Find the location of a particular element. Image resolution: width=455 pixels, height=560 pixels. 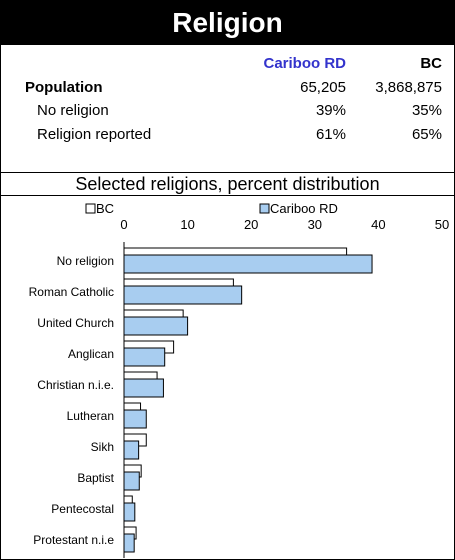

legend-label-bc: BC is located at coordinates (105, 208).